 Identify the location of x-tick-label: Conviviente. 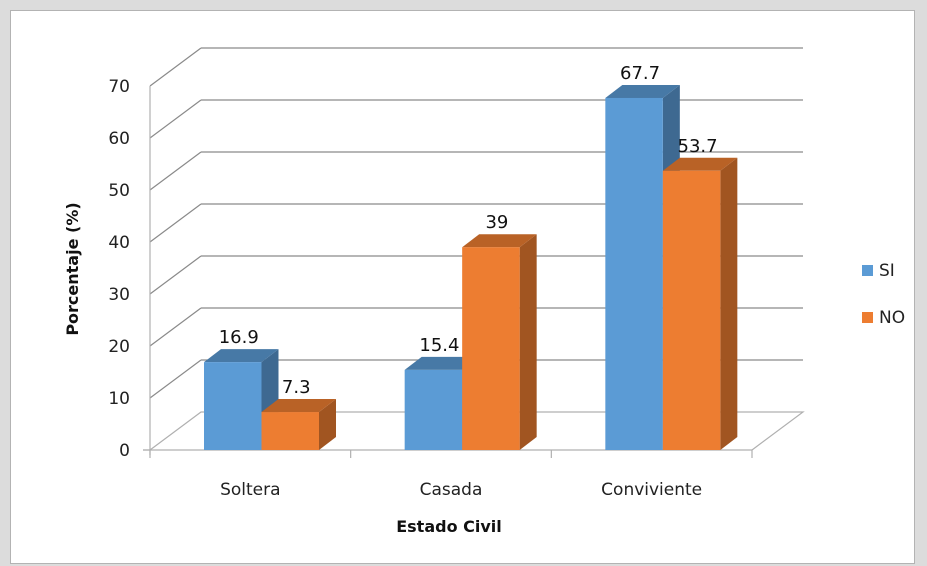
(651, 490).